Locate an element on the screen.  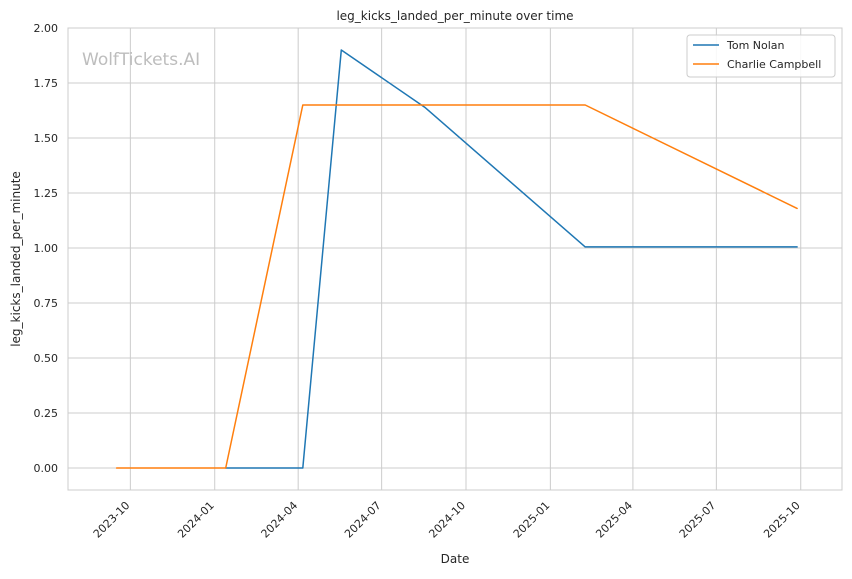
y-tick-label: 0.25 is located at coordinates (46, 413).